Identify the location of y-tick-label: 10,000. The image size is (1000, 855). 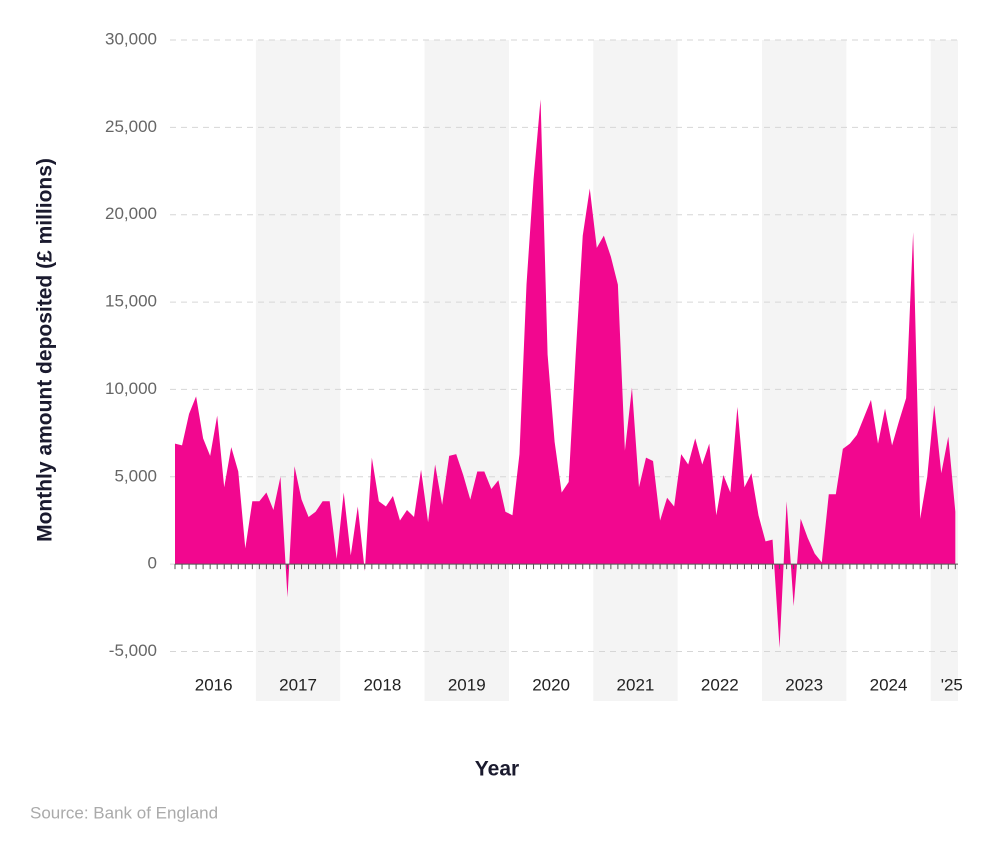
(131, 388).